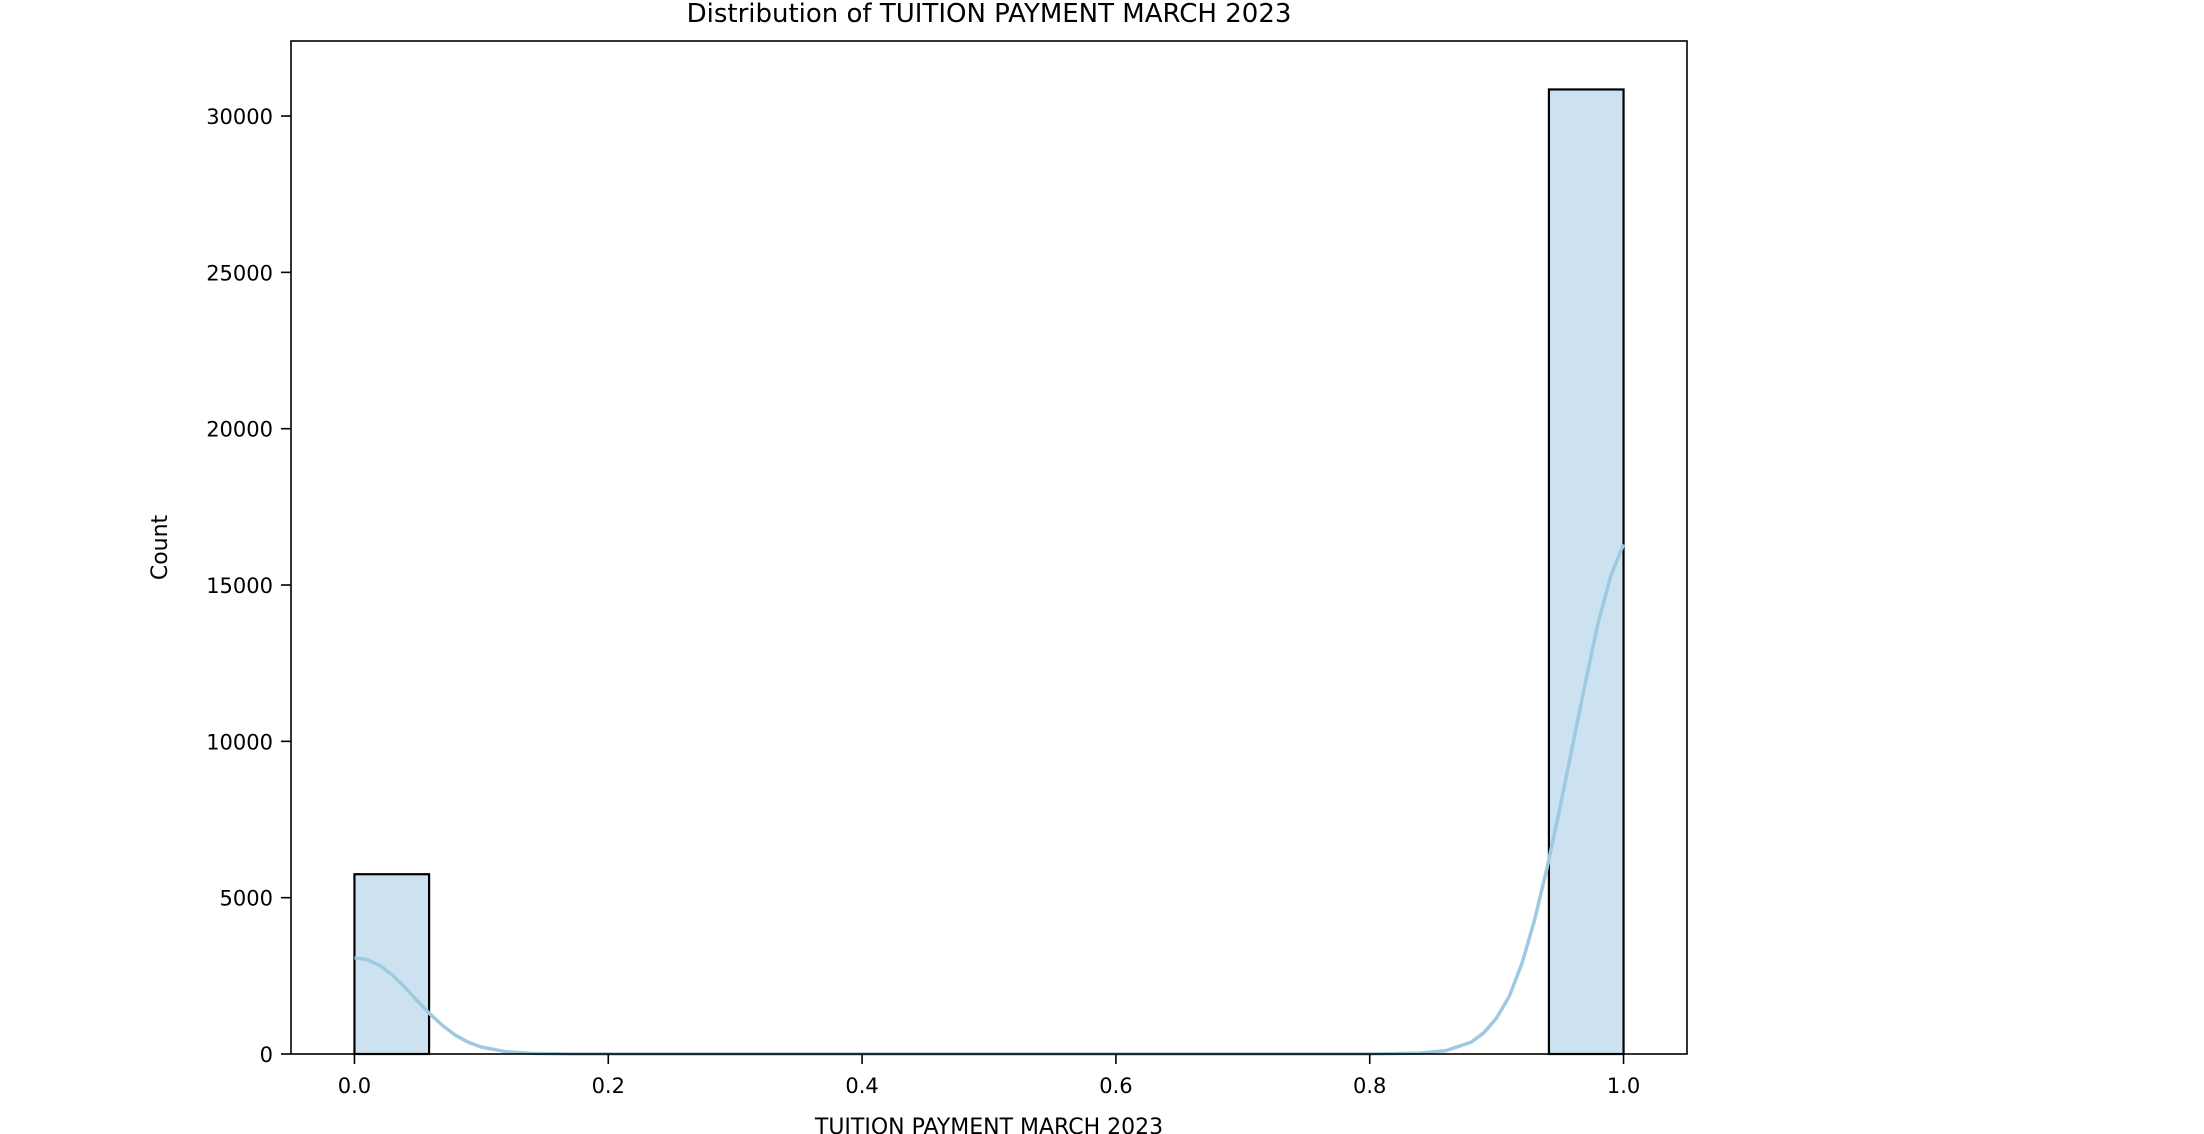  Describe the element at coordinates (239, 742) in the screenshot. I see `y-tick-label: 10000` at that location.